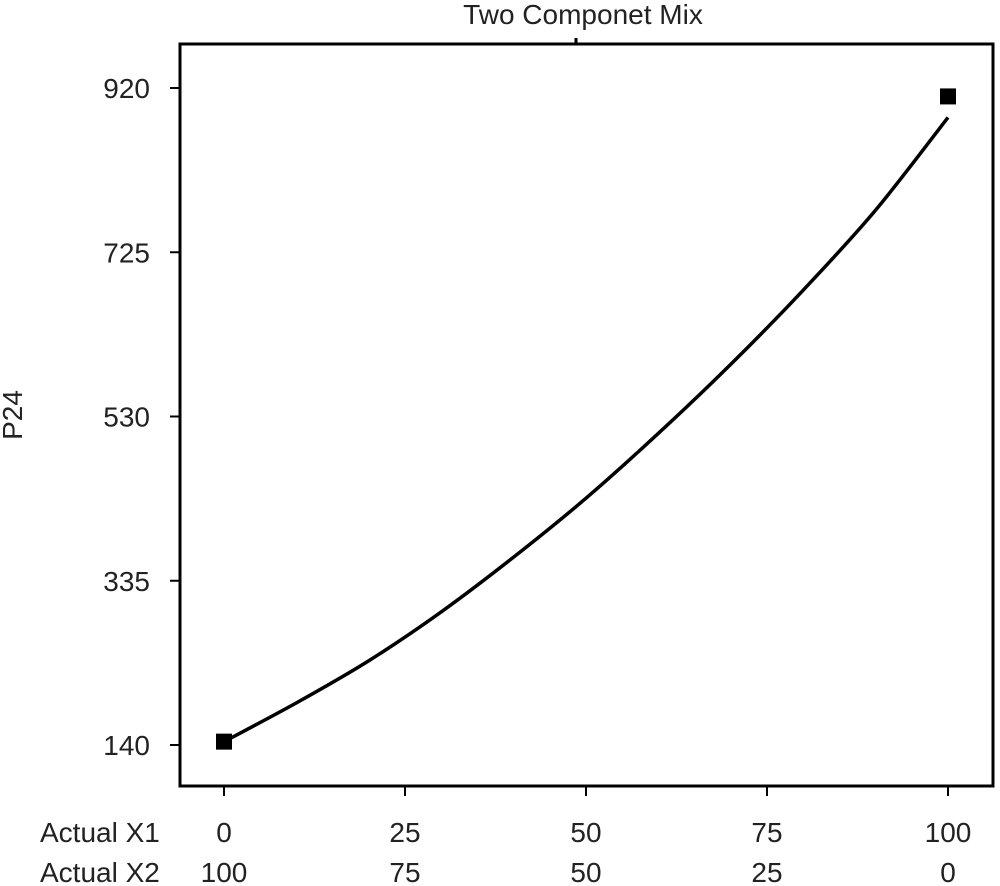 The height and width of the screenshot is (886, 1000). Describe the element at coordinates (126, 252) in the screenshot. I see `y-tick-label: 725` at that location.